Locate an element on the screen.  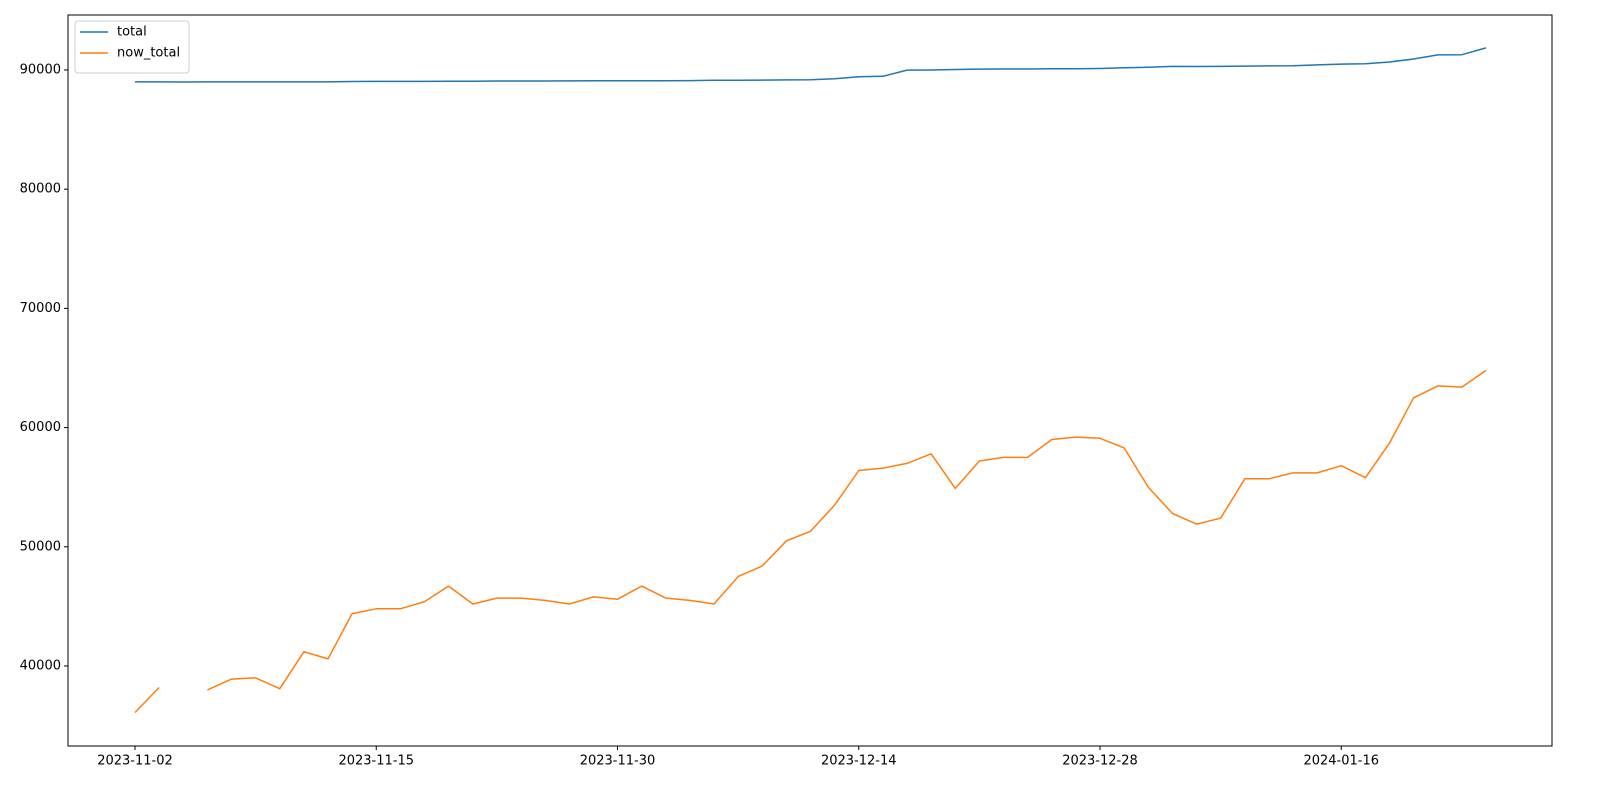
x-tick-label: 2023-11-15 is located at coordinates (376, 761).